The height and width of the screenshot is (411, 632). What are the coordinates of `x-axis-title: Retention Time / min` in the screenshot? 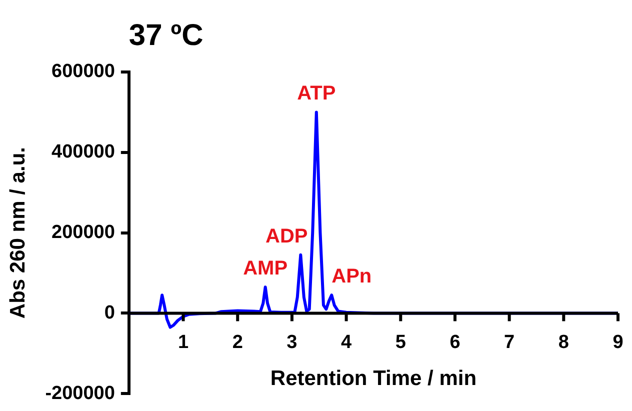 It's located at (373, 378).